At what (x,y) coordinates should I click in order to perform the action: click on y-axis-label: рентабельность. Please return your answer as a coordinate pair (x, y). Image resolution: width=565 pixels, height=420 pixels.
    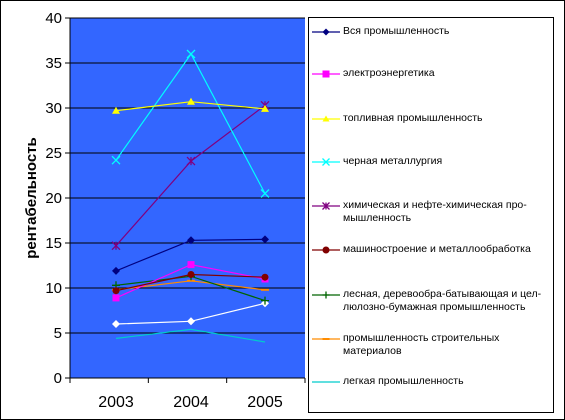
    Looking at the image, I should click on (31, 198).